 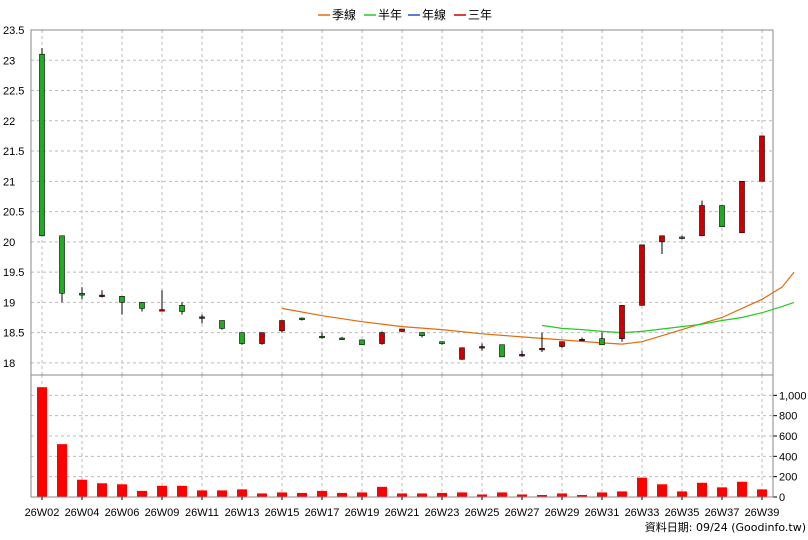 I want to click on legend-item-quarter: 季線, so click(x=337, y=14).